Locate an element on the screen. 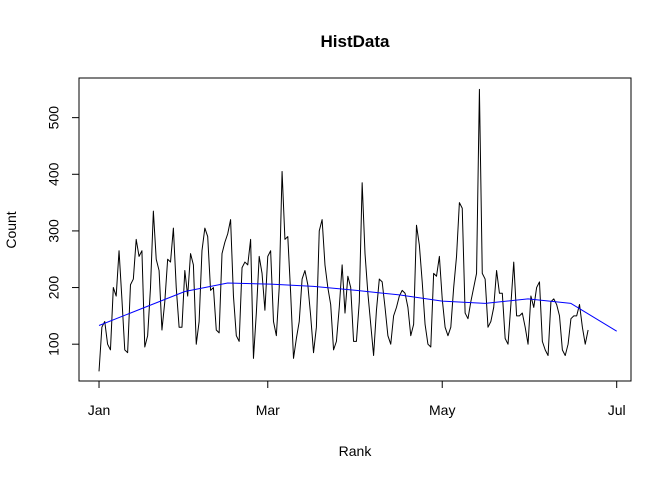 This screenshot has height=480, width=672. x-tick-label: Jul is located at coordinates (617, 410).